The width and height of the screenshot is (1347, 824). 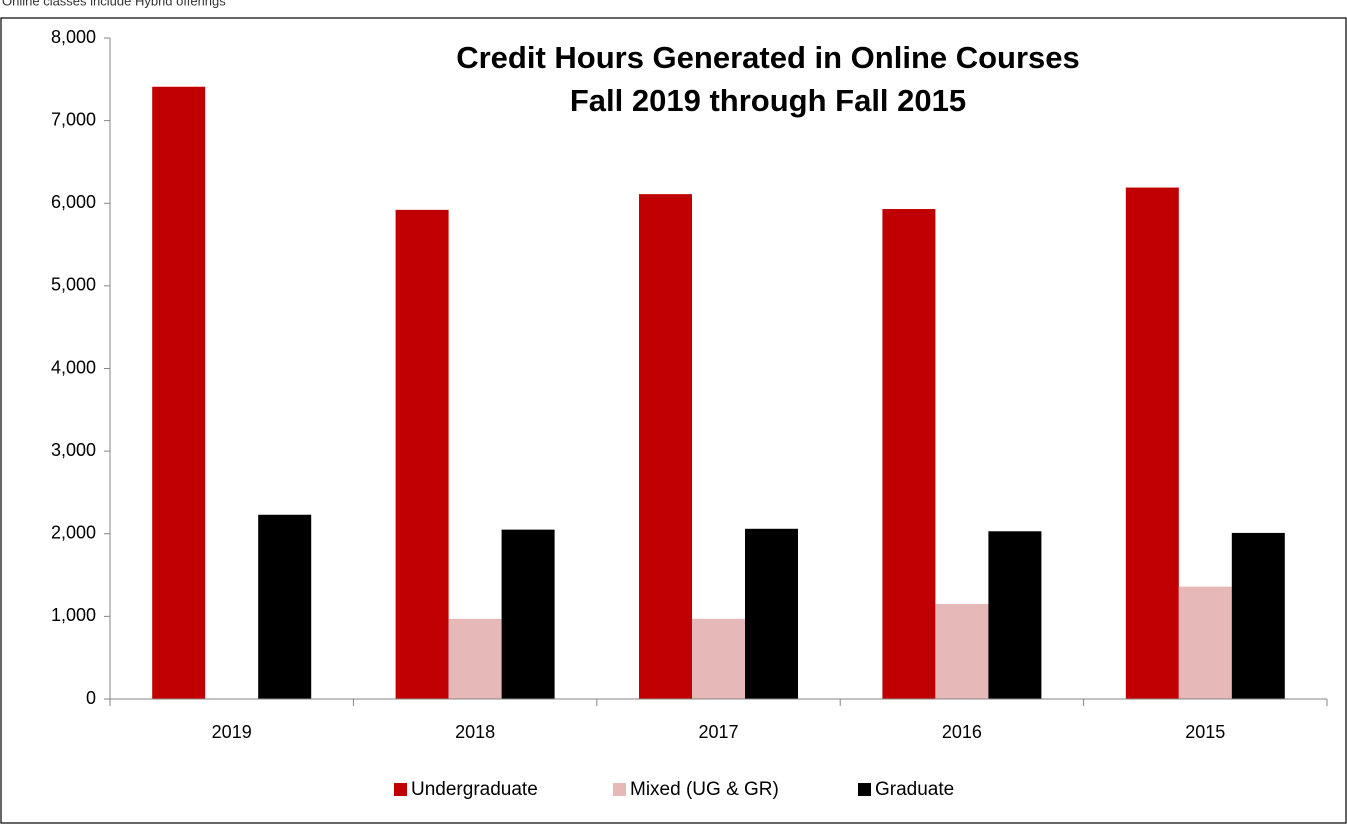 What do you see at coordinates (718, 732) in the screenshot?
I see `x-tick-label: 2017` at bounding box center [718, 732].